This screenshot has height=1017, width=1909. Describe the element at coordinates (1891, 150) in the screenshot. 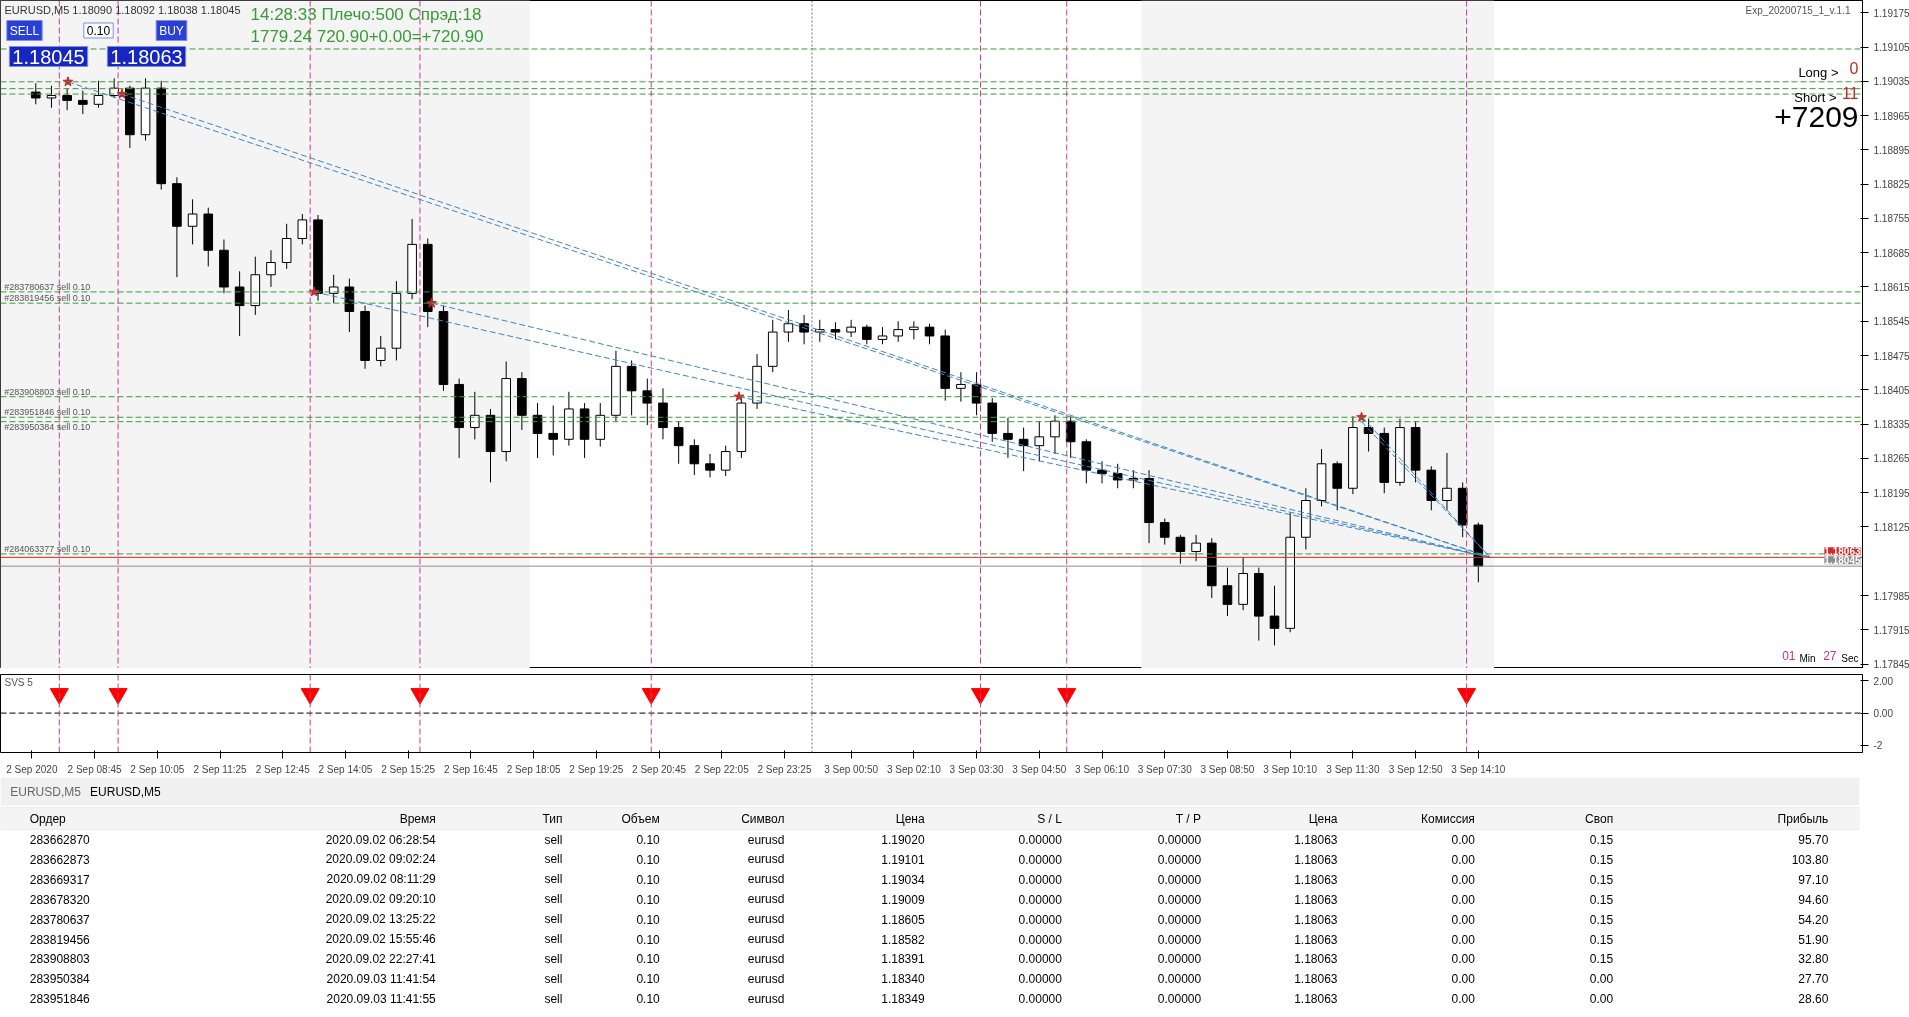

I see `y-tick-label: 1.18895` at that location.